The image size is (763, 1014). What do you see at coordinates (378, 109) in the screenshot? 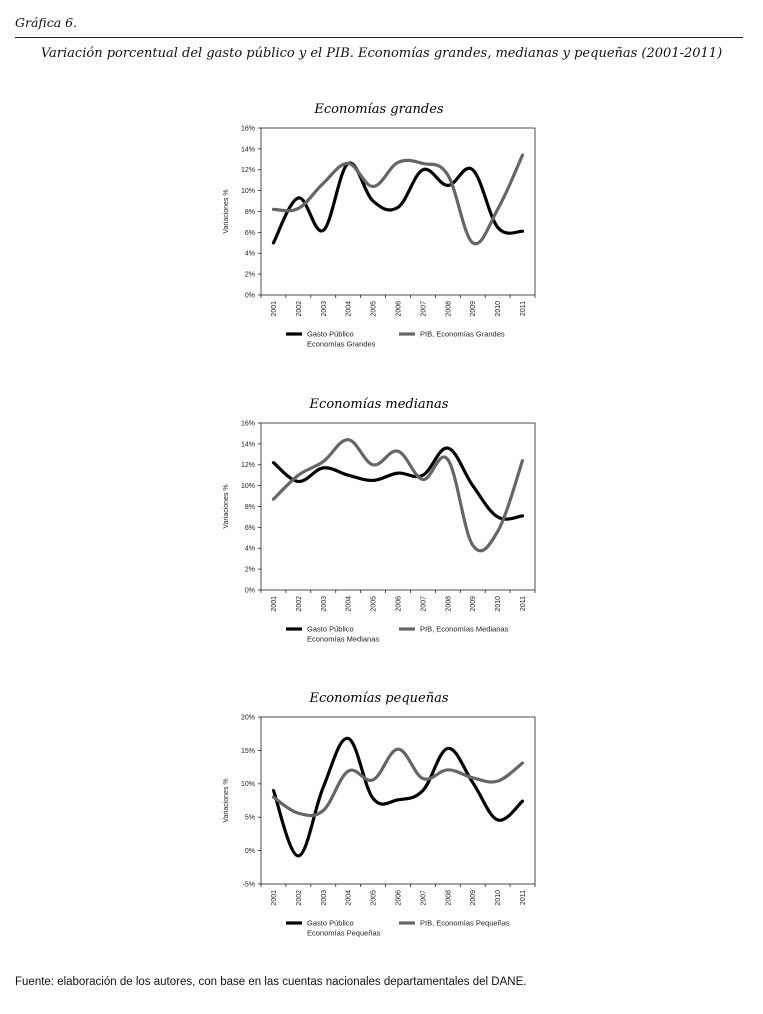
I see `chart-title: Economías grandes` at bounding box center [378, 109].